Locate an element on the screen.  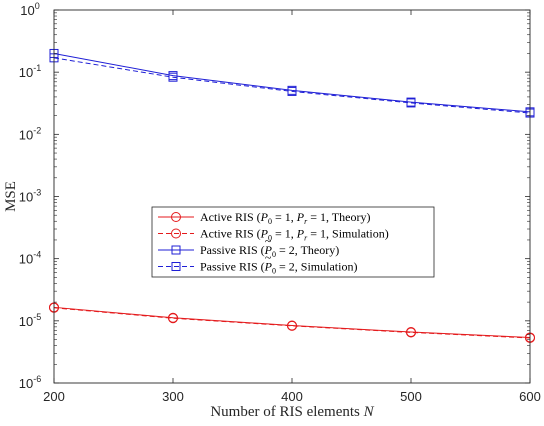
legend-label-0: Active RIS (P0 = 1, Pr = 1, Theory) is located at coordinates (285, 218).